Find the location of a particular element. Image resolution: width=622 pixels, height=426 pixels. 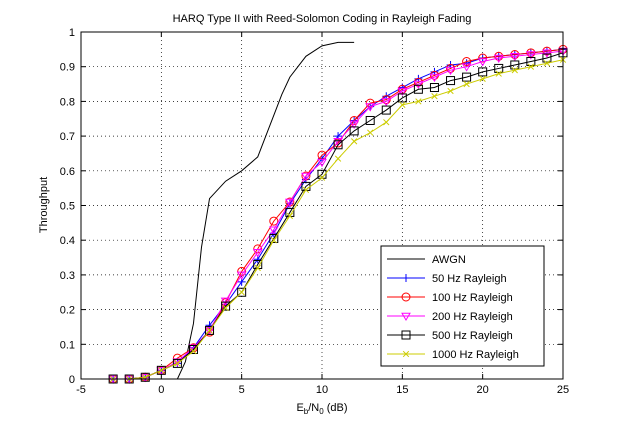

legend-label: 100 Hz Rayleigh is located at coordinates (472, 298).